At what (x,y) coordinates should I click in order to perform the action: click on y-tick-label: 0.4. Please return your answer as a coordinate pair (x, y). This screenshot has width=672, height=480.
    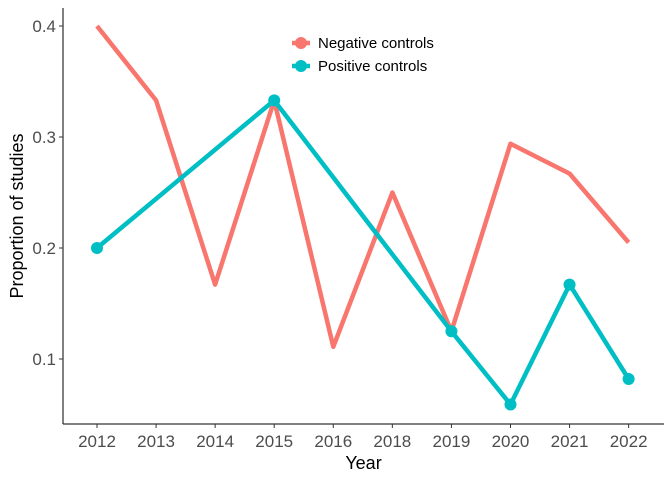
    Looking at the image, I should click on (44, 26).